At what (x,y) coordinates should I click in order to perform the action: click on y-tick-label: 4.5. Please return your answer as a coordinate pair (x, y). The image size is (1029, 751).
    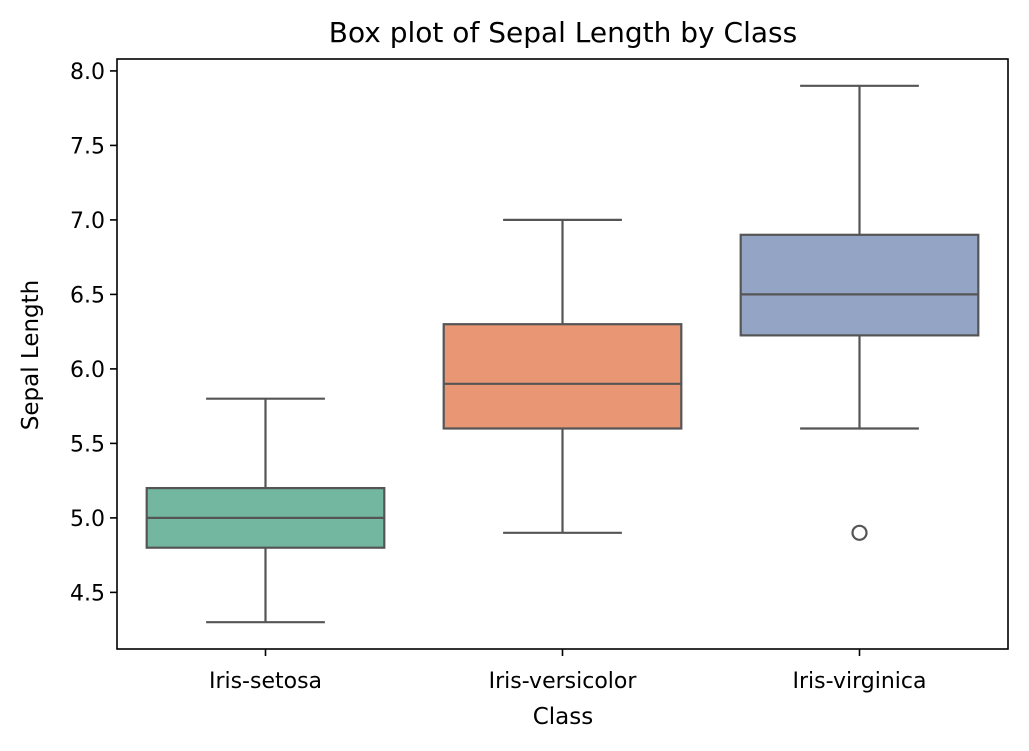
    Looking at the image, I should click on (87, 593).